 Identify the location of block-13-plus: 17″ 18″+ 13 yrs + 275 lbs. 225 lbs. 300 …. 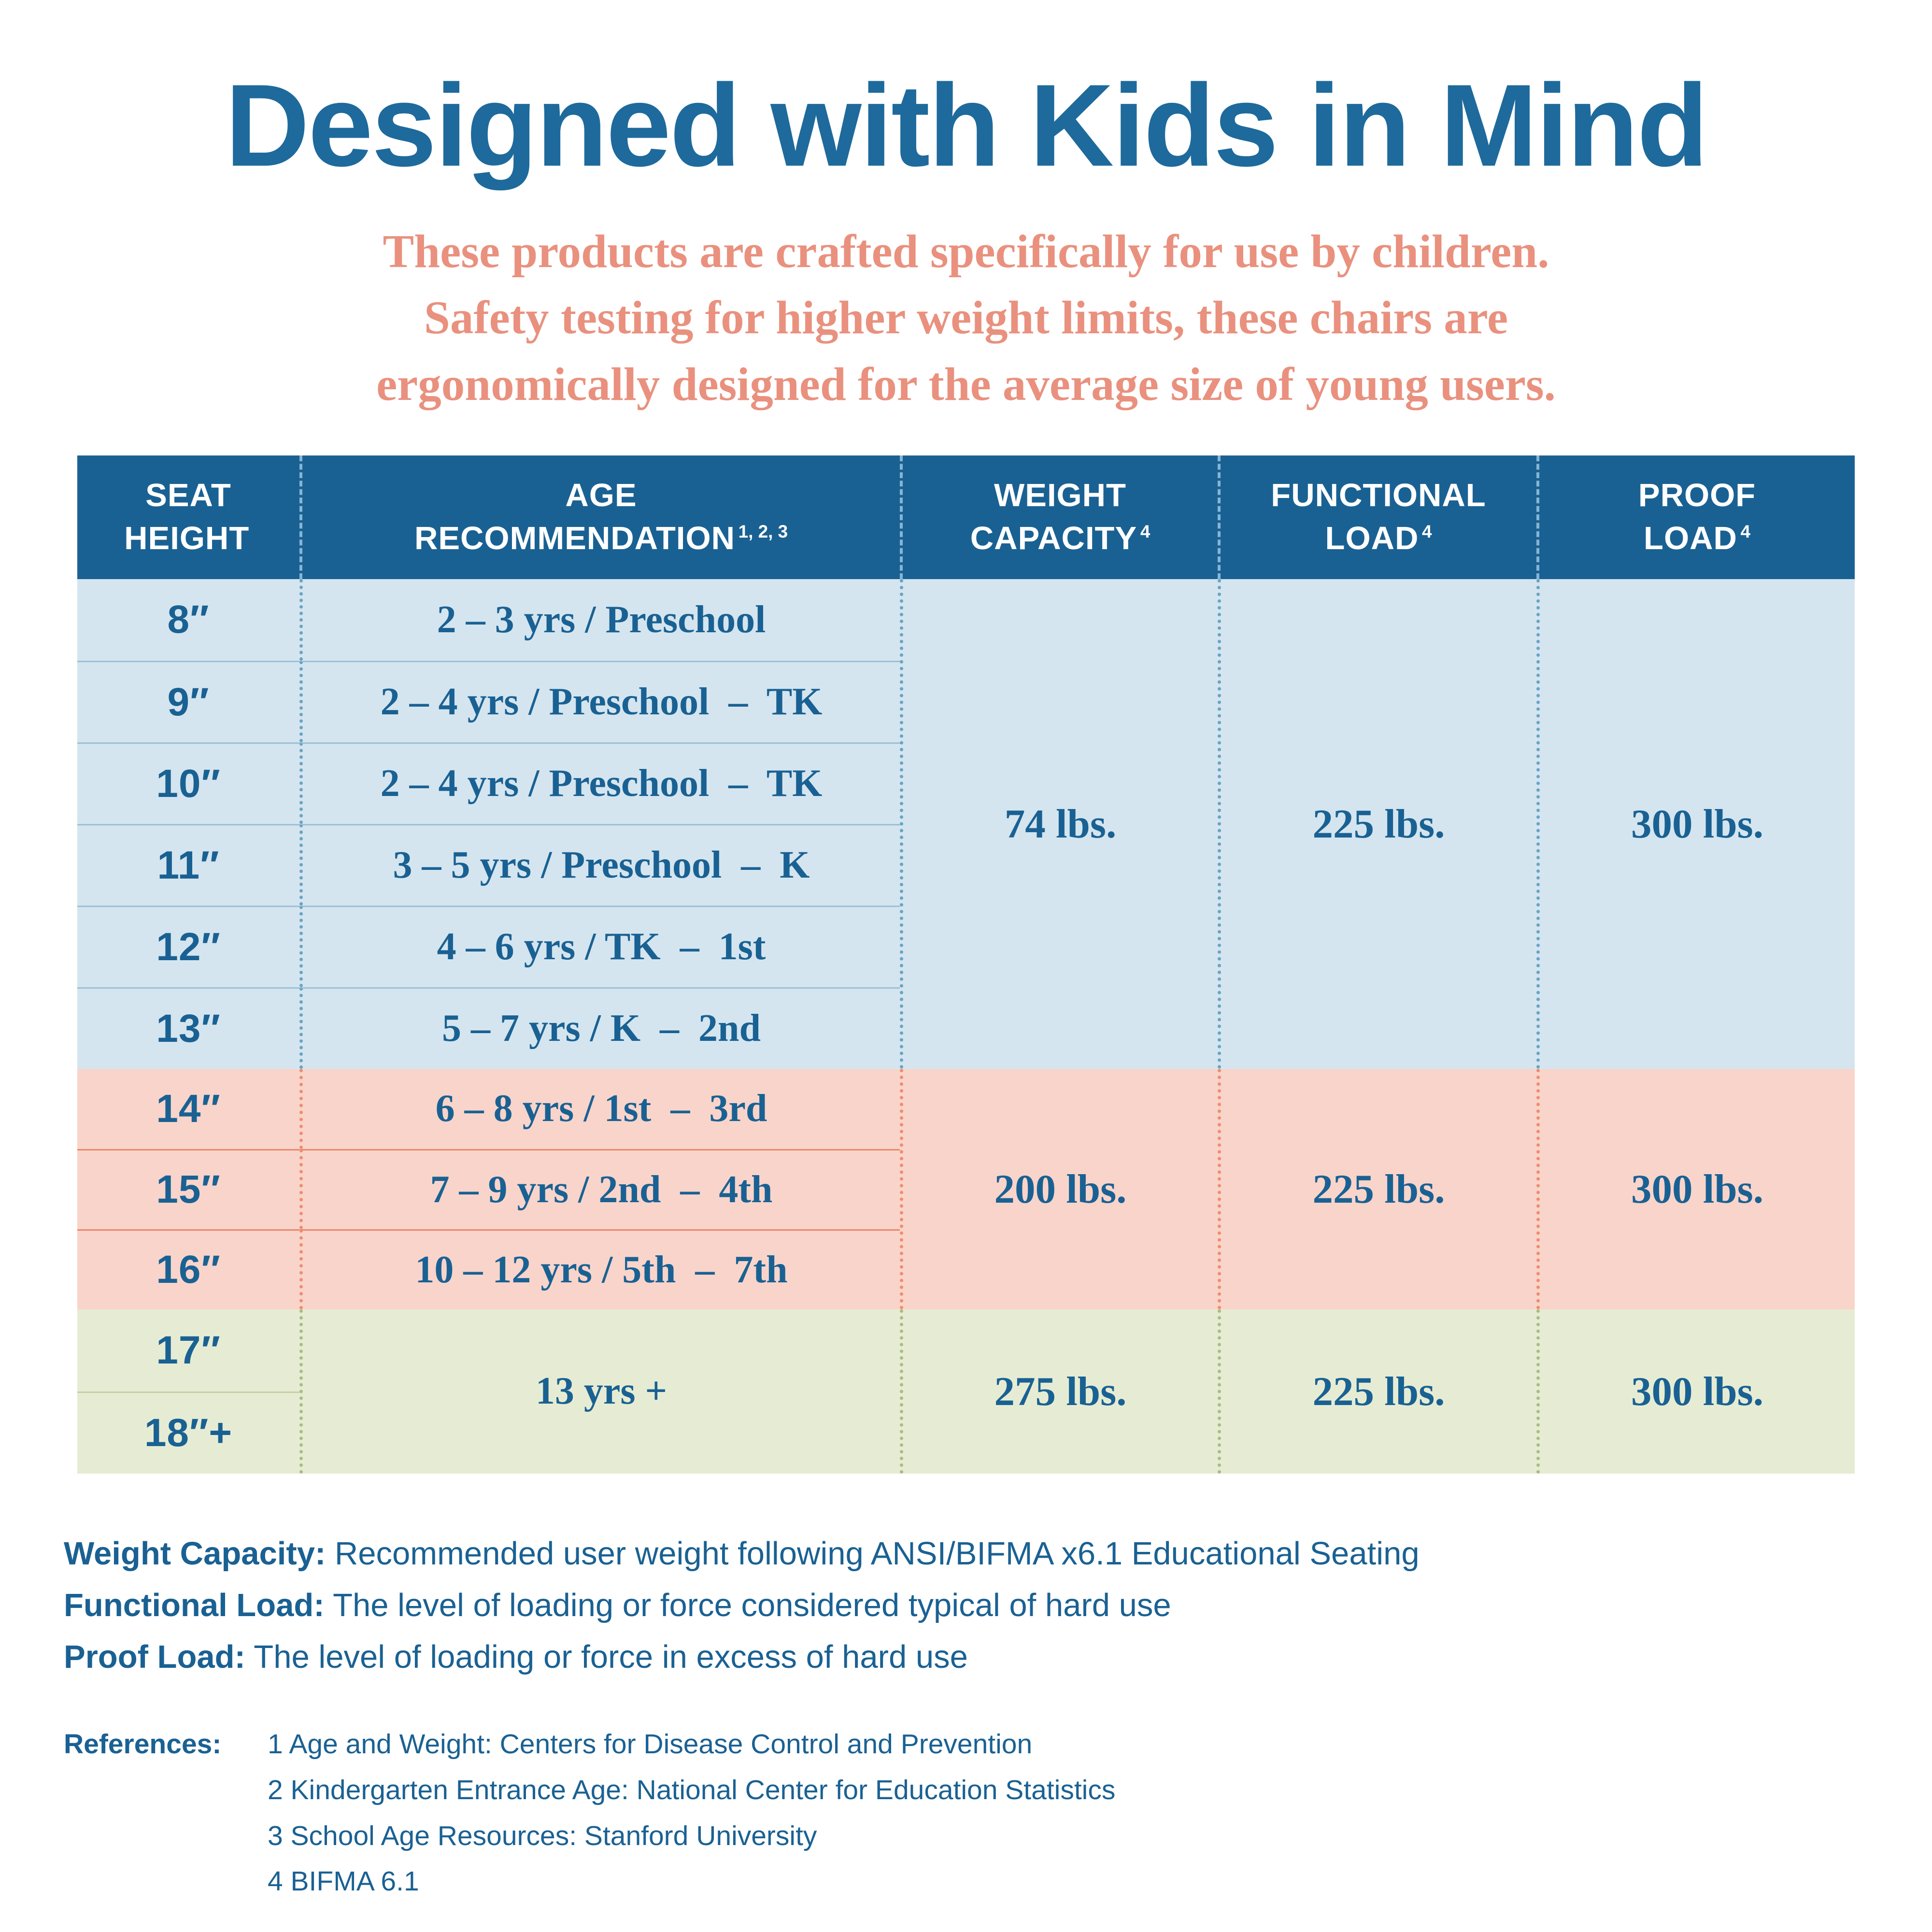
(966, 1391).